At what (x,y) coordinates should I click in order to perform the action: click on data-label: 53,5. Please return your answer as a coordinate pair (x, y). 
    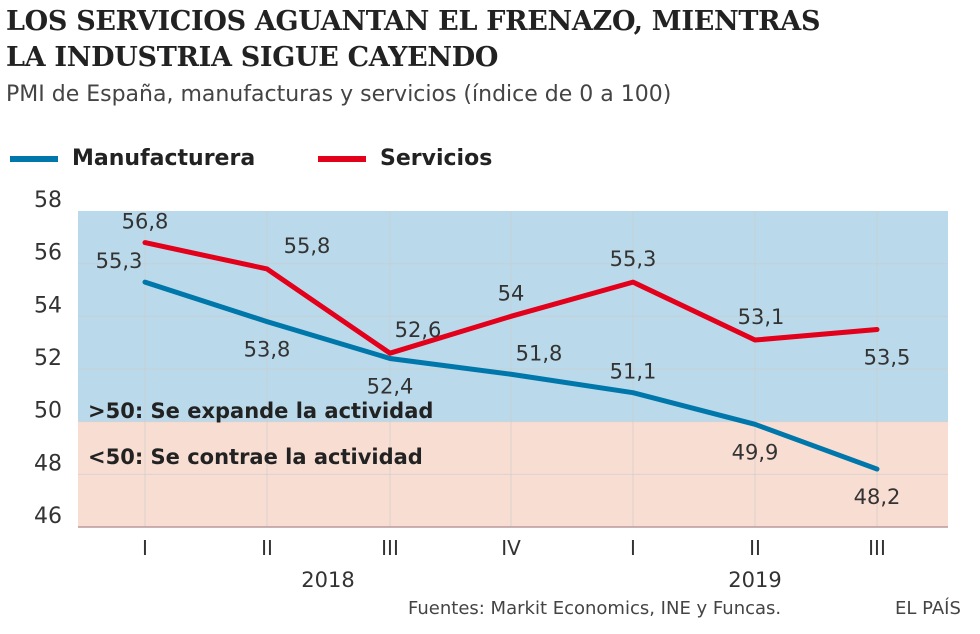
    Looking at the image, I should click on (887, 358).